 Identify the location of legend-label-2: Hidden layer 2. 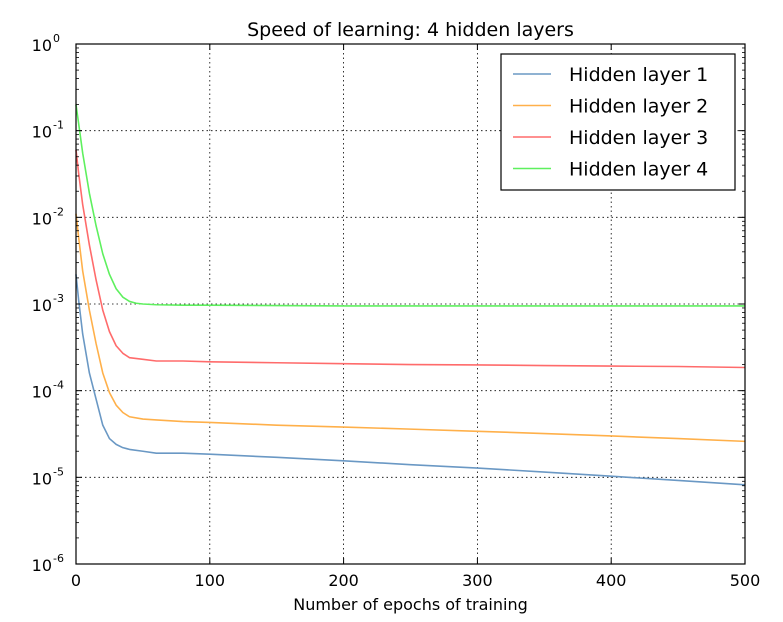
(638, 107).